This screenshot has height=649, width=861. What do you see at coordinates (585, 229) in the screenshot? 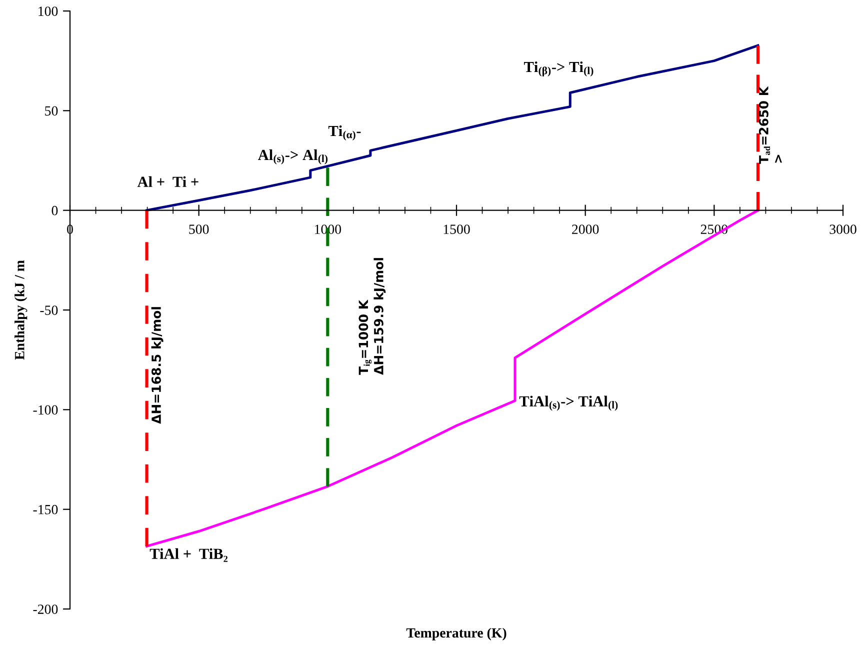
I see `x-tick-label: 2000` at bounding box center [585, 229].